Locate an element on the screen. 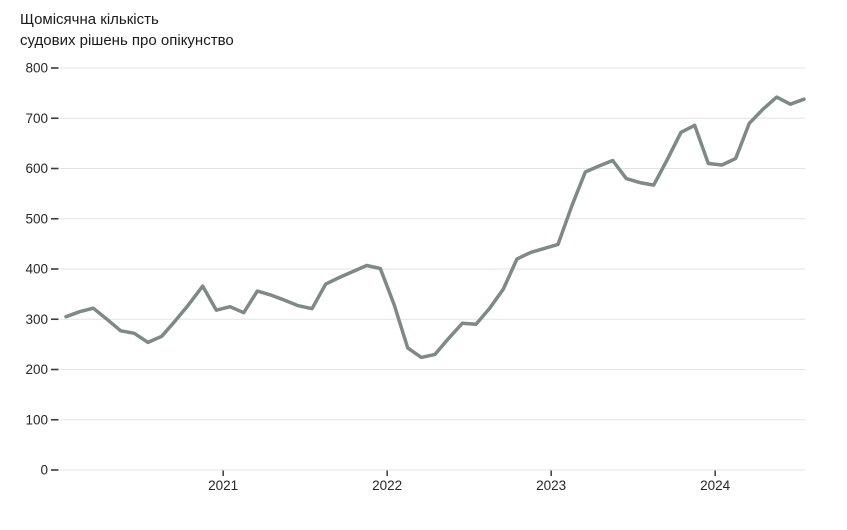 This screenshot has width=847, height=530. y-axis-label-100: 100 is located at coordinates (36, 419).